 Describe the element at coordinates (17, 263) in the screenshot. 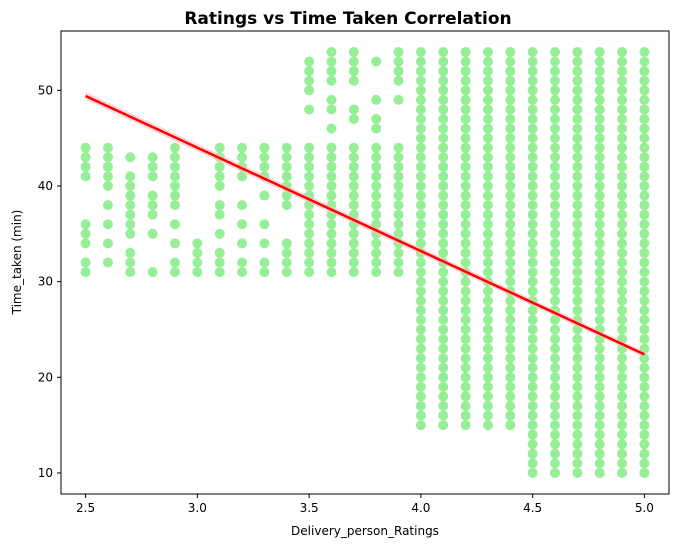

I see `y-axis-label: Time_taken (min)` at that location.